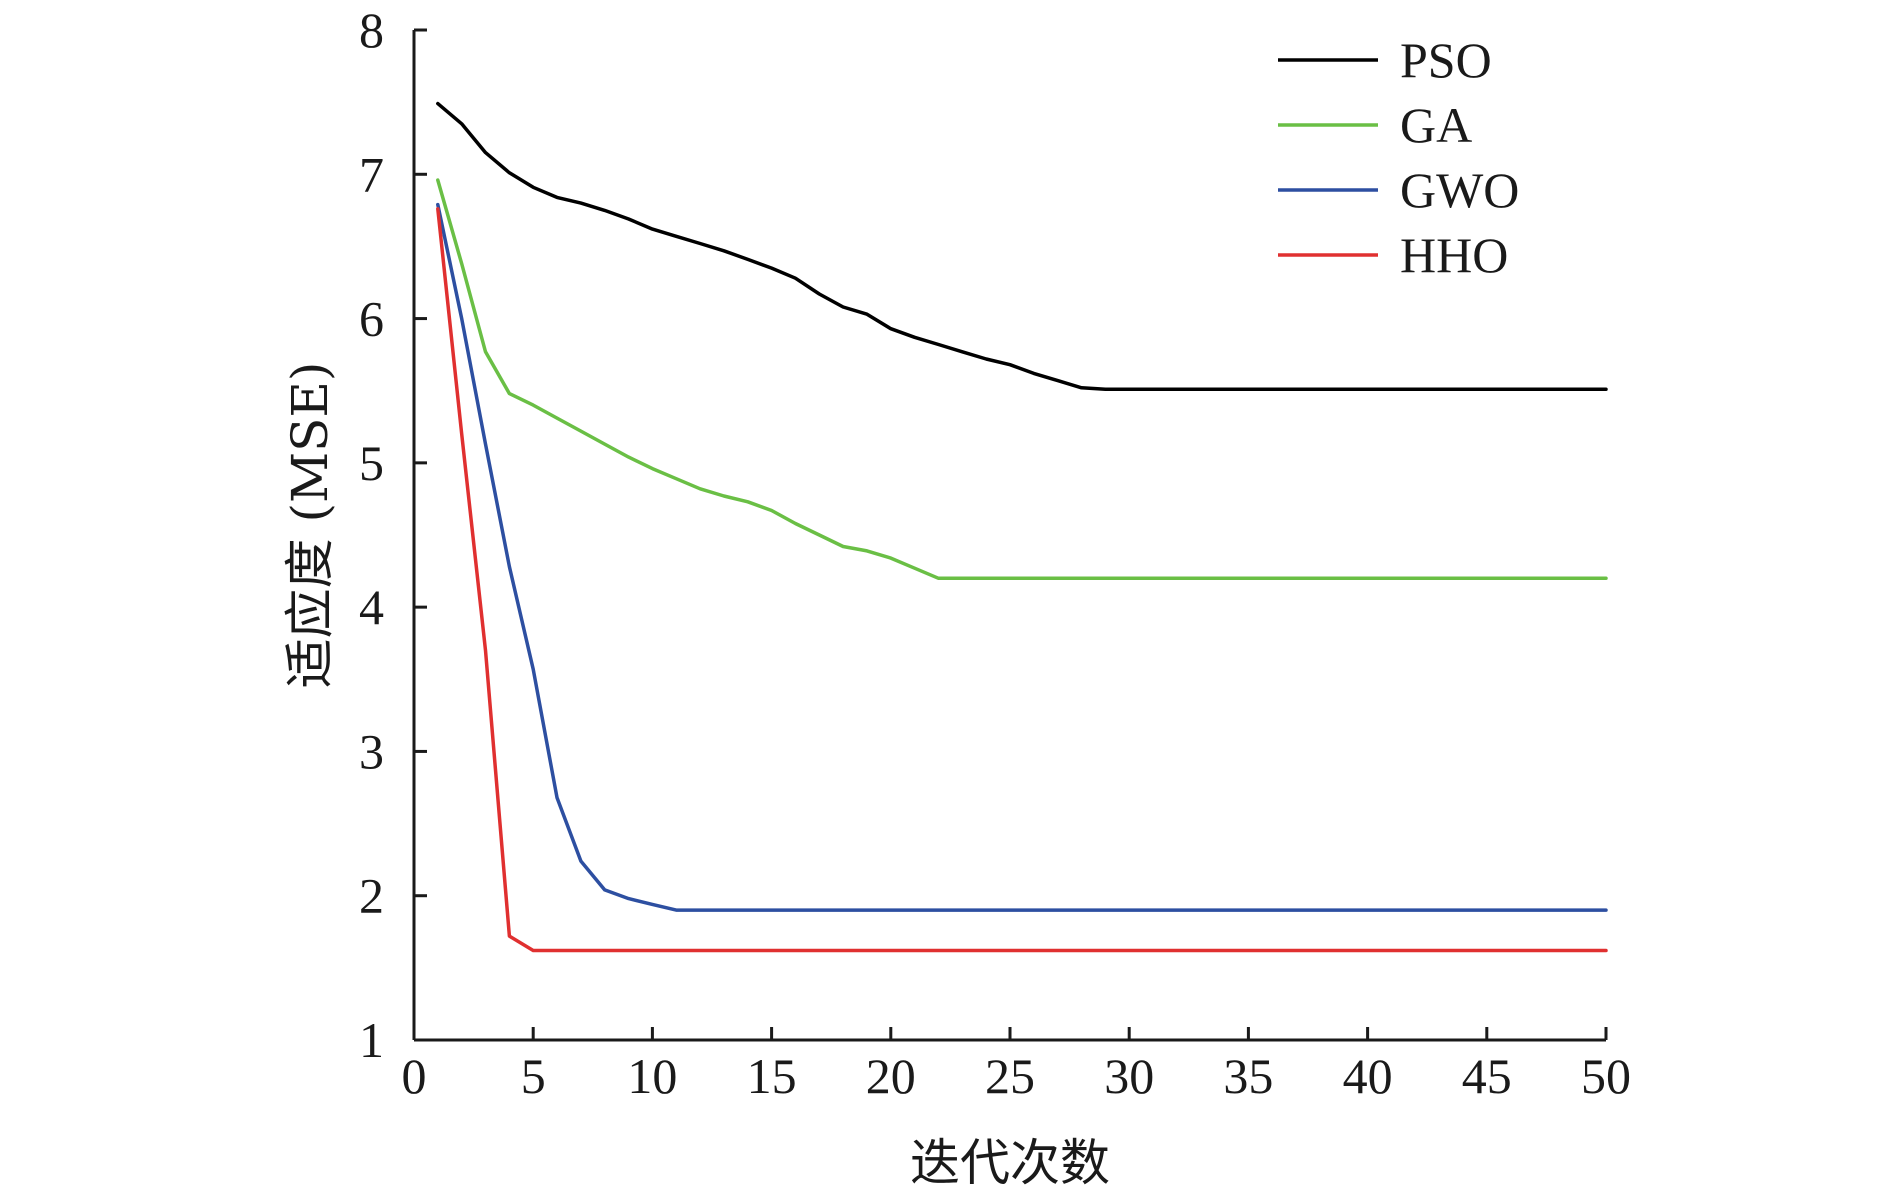 This screenshot has width=1890, height=1191. I want to click on legend-item-pso: PSO, so click(1385, 60).